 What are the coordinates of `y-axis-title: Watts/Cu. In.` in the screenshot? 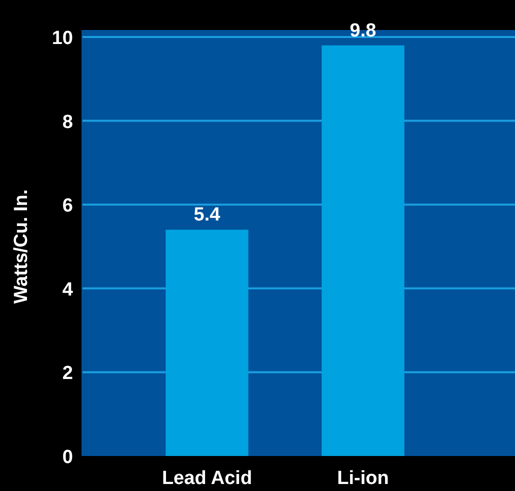 It's located at (21, 246).